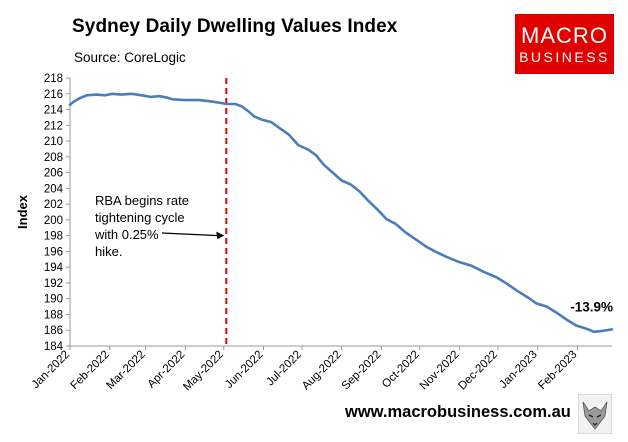 The image size is (628, 442). I want to click on rba-annotation-line: RBA begins rate, so click(142, 200).